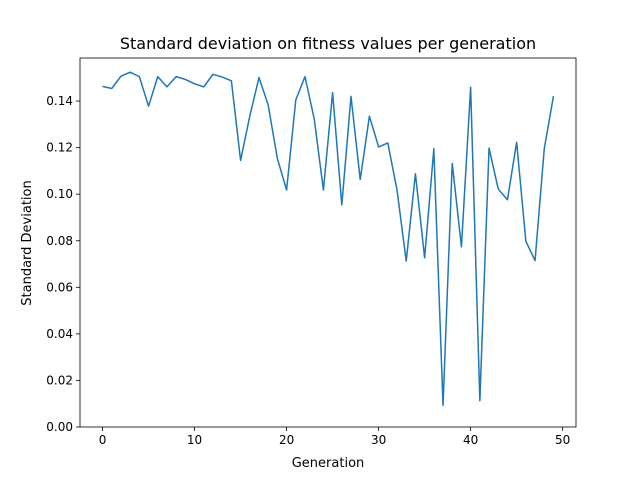 This screenshot has height=480, width=640. Describe the element at coordinates (59, 427) in the screenshot. I see `y-tick-label: 0.00` at that location.